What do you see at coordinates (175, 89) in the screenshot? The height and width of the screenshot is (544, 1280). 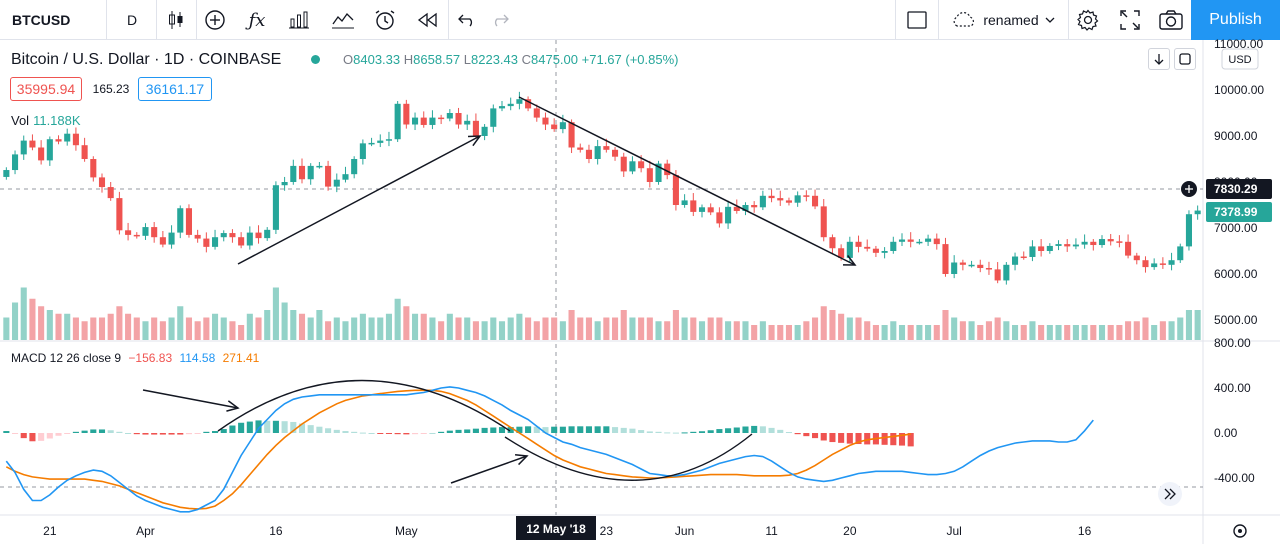 I see `buy-button: 36161.17` at bounding box center [175, 89].